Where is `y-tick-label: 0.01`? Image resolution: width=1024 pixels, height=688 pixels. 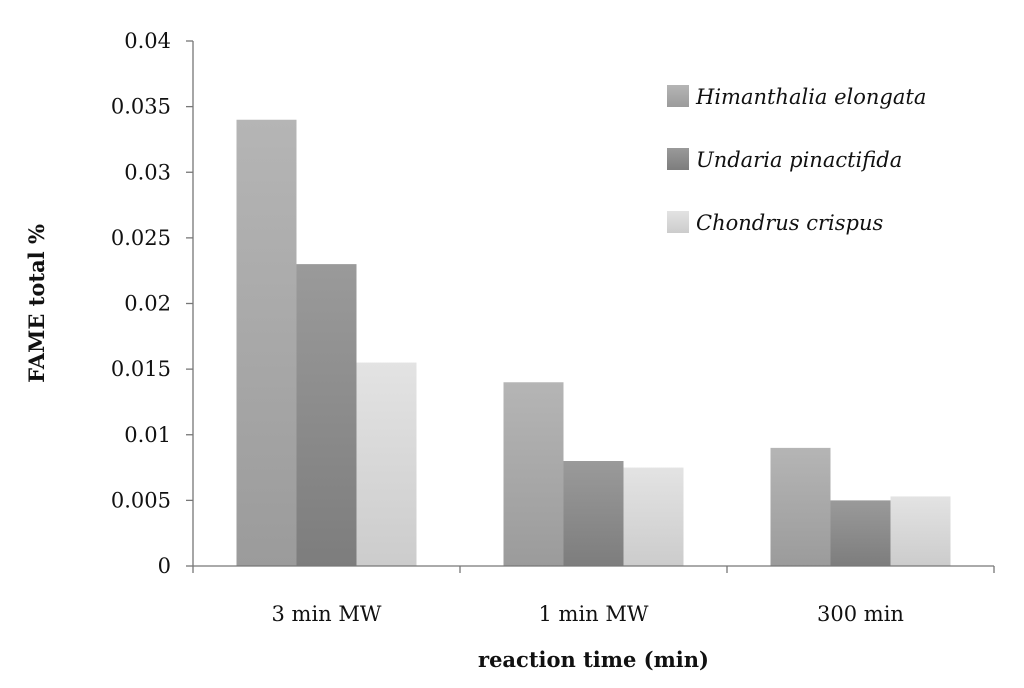
y-tick-label: 0.01 is located at coordinates (147, 435).